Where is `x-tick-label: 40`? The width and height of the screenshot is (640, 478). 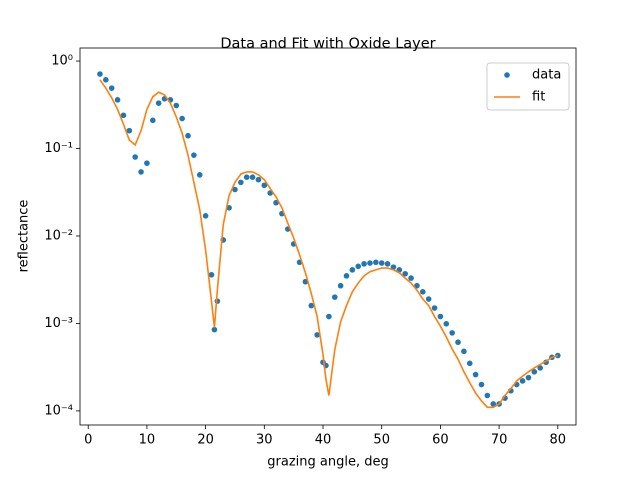
x-tick-label: 40 is located at coordinates (323, 440).